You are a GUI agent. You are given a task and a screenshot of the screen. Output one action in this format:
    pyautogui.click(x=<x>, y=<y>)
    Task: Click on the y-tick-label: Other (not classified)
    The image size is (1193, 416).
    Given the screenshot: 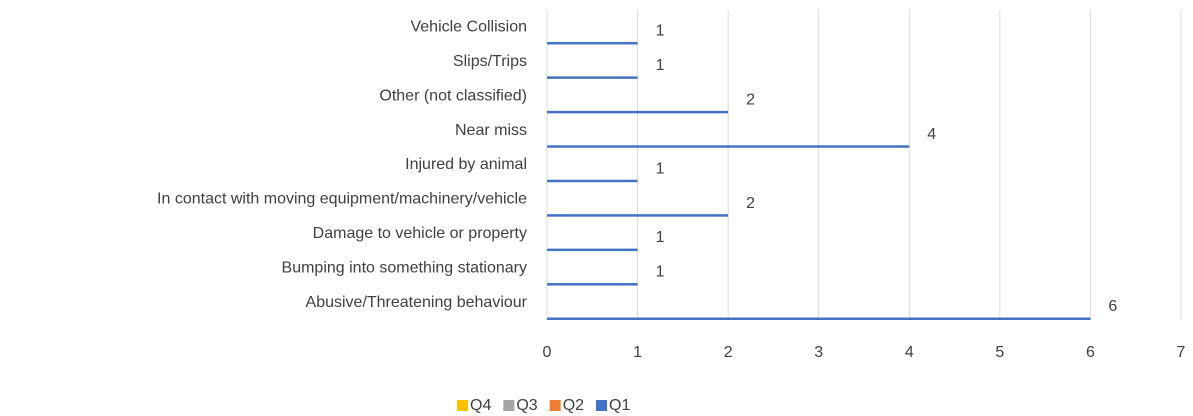 What is the action you would take?
    pyautogui.click(x=453, y=95)
    